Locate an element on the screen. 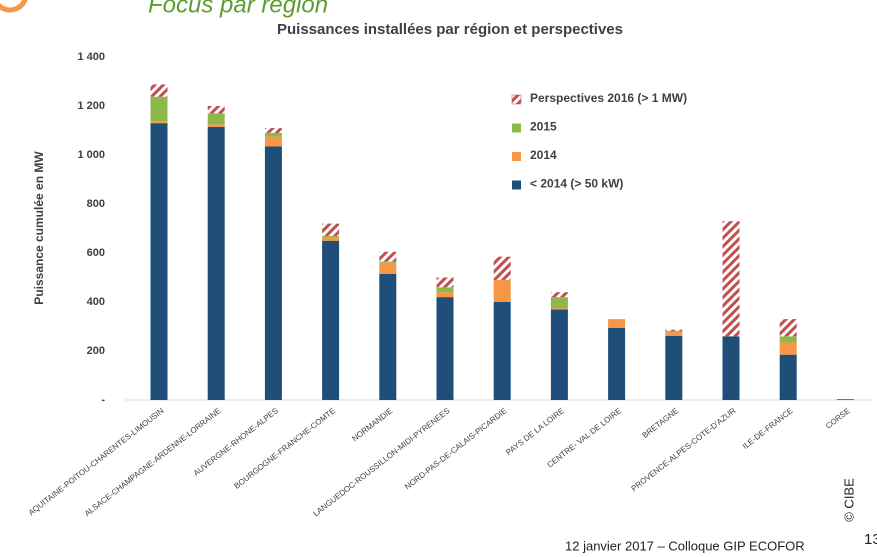  y-tick-label: 1 000 is located at coordinates (91, 155).